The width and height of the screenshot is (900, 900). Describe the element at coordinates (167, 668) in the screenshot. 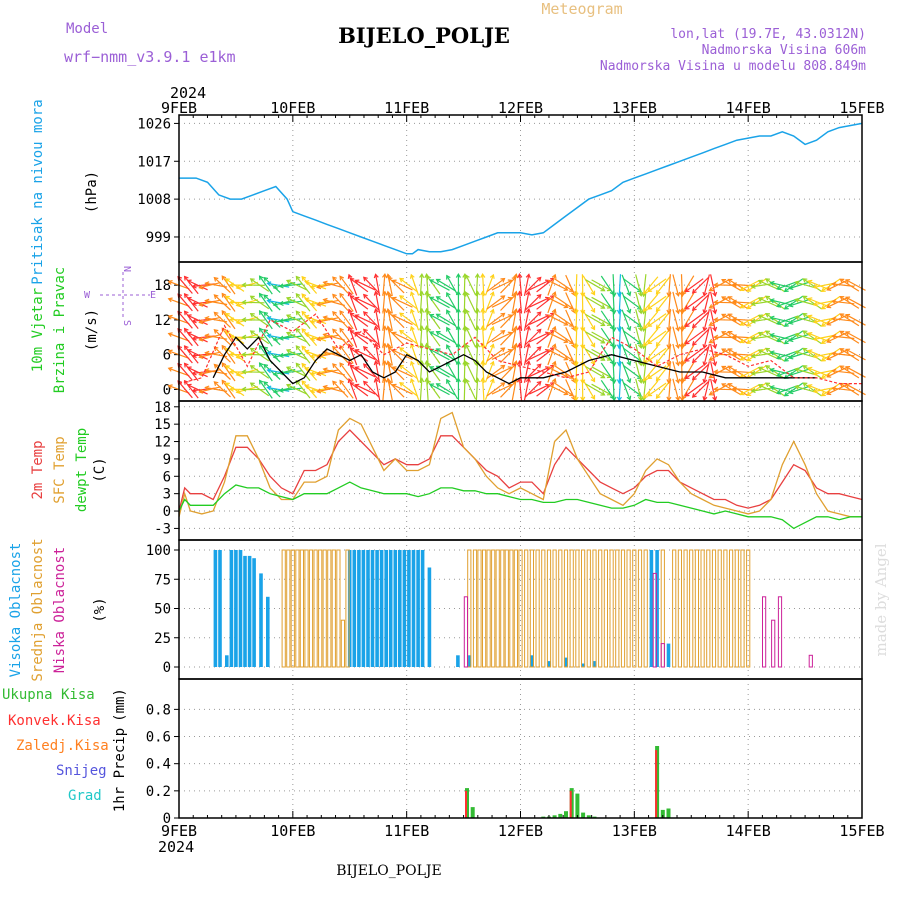

I see `clouds-ytick-label: 0` at that location.